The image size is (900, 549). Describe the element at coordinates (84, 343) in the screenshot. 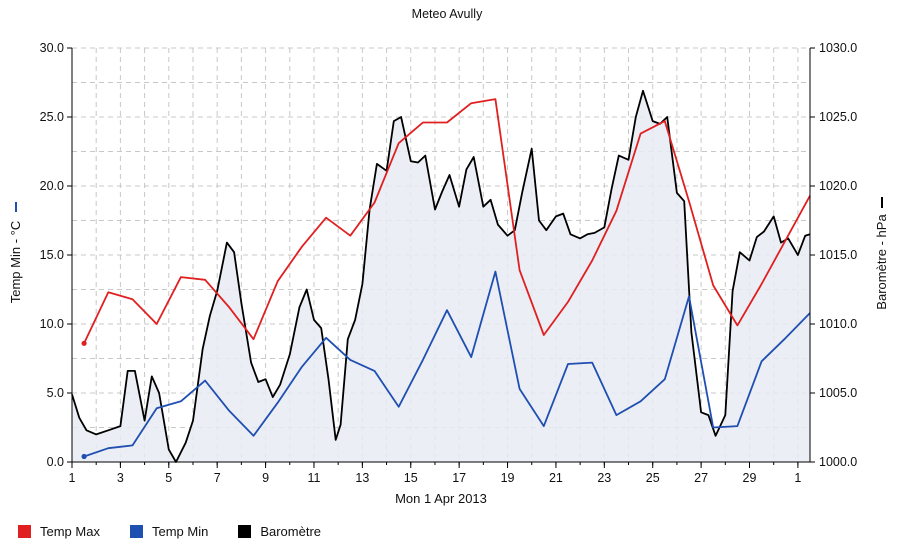

I see `series-start-point-temp-max` at that location.